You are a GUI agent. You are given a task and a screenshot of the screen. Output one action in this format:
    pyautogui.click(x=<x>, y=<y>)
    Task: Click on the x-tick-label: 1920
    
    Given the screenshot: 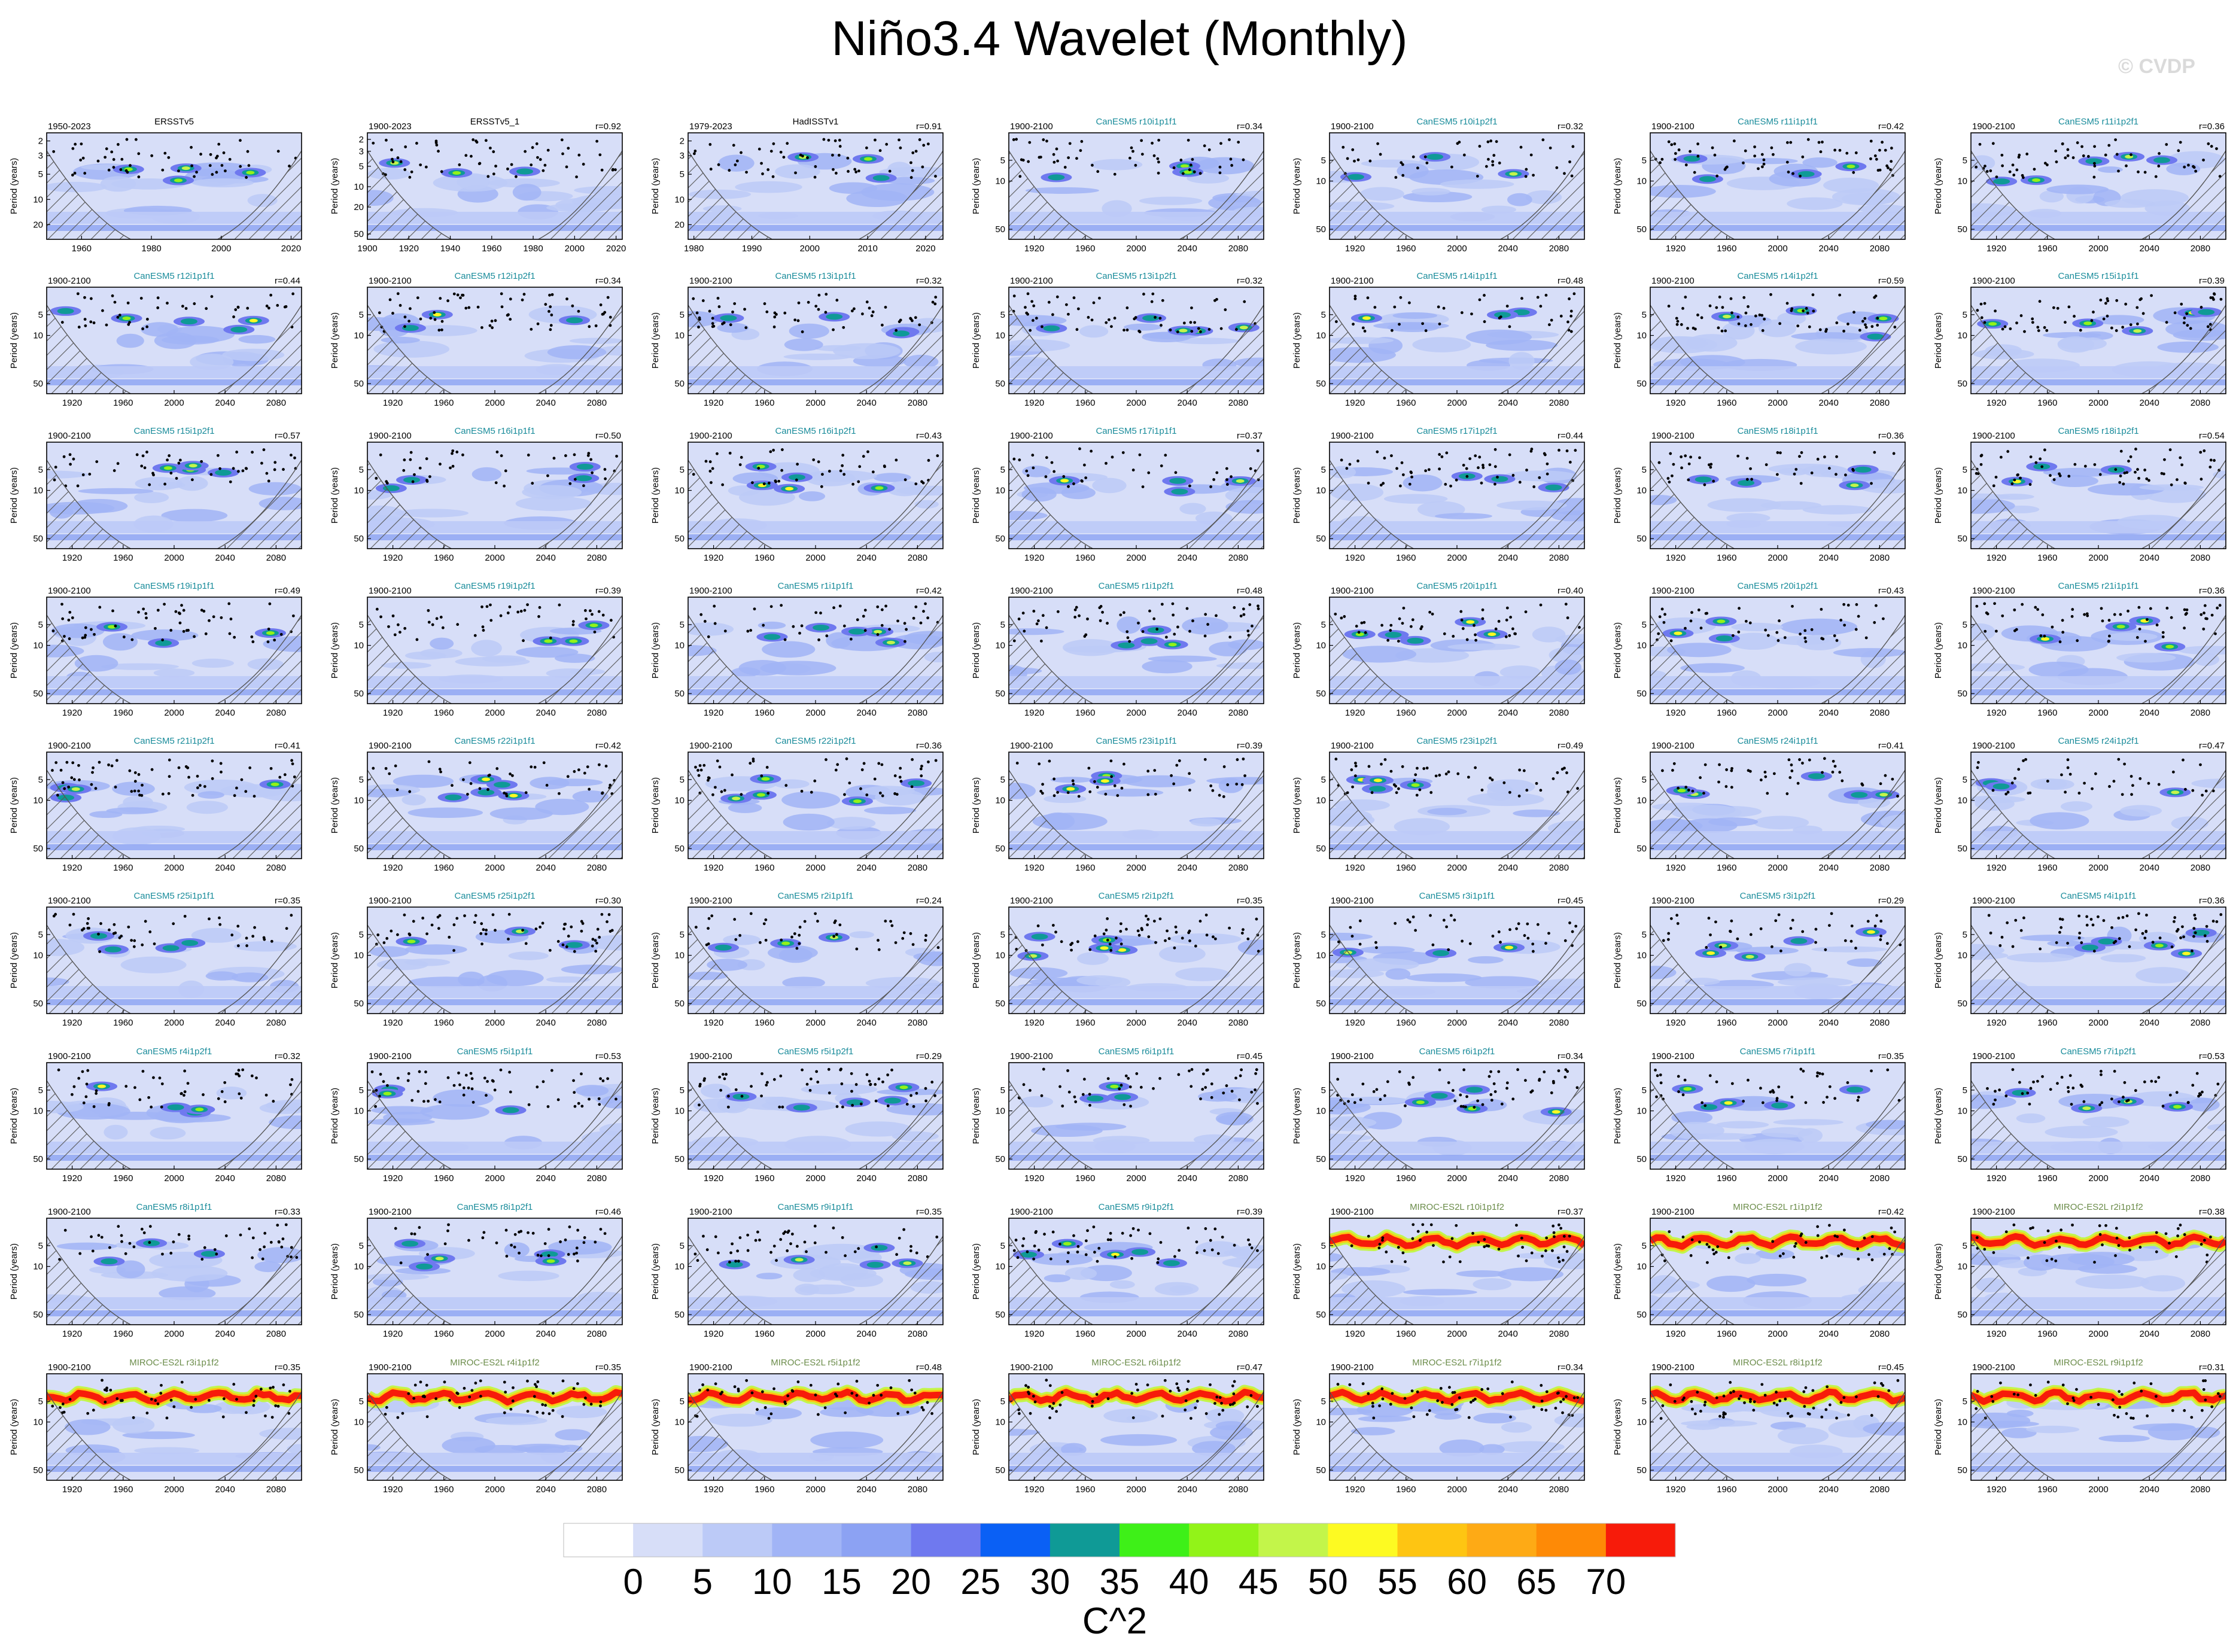 What is the action you would take?
    pyautogui.click(x=72, y=1178)
    